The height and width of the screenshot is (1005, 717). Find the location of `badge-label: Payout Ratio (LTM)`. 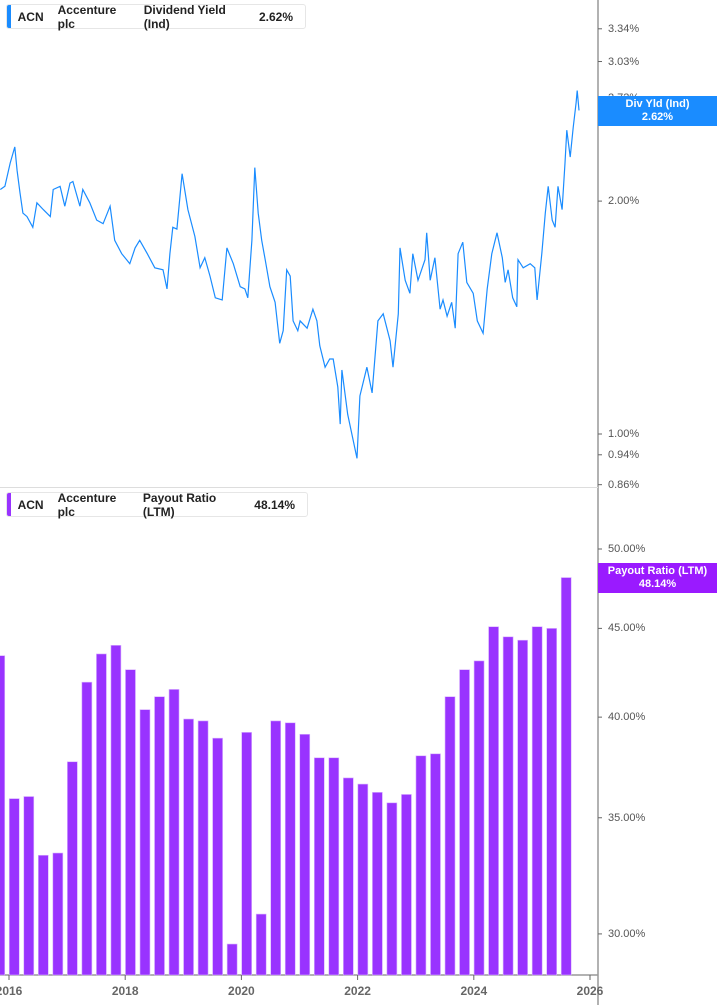

badge-label: Payout Ratio (LTM) is located at coordinates (657, 571).